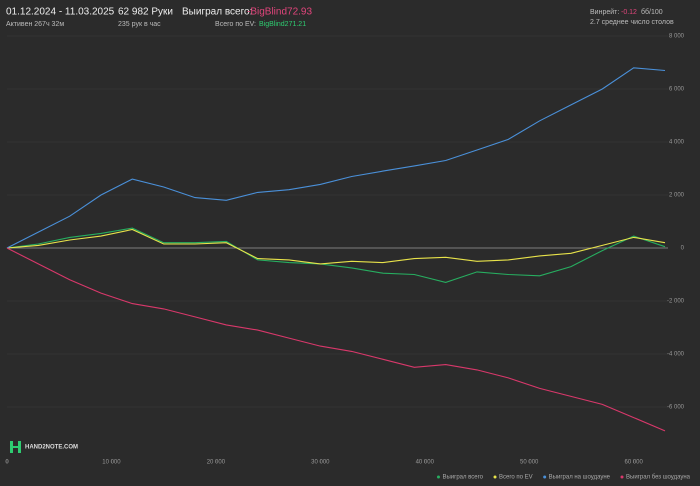 This screenshot has width=700, height=486. I want to click on logo-text: HAND2NOTE.COM, so click(51, 448).